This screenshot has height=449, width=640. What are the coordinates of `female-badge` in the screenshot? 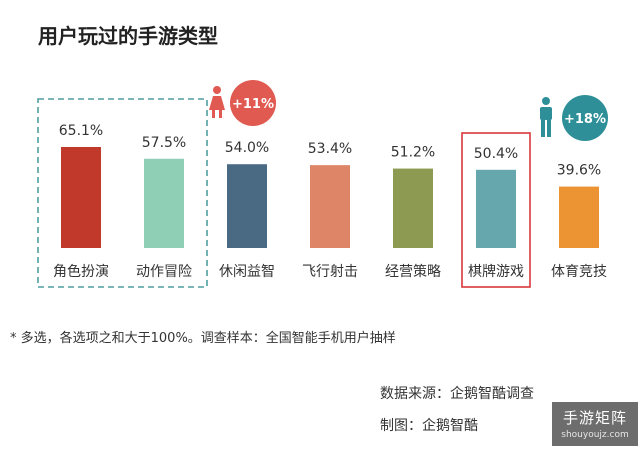 It's located at (253, 103).